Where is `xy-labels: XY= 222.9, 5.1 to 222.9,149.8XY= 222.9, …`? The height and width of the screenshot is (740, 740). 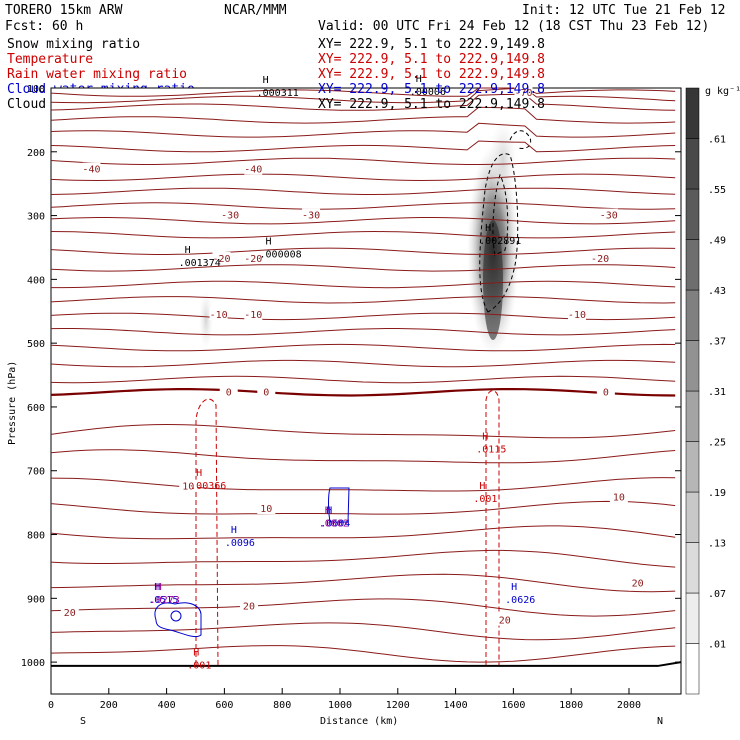 xy-labels: XY= 222.9, 5.1 to 222.9,149.8XY= 222.9, … is located at coordinates (431, 74).